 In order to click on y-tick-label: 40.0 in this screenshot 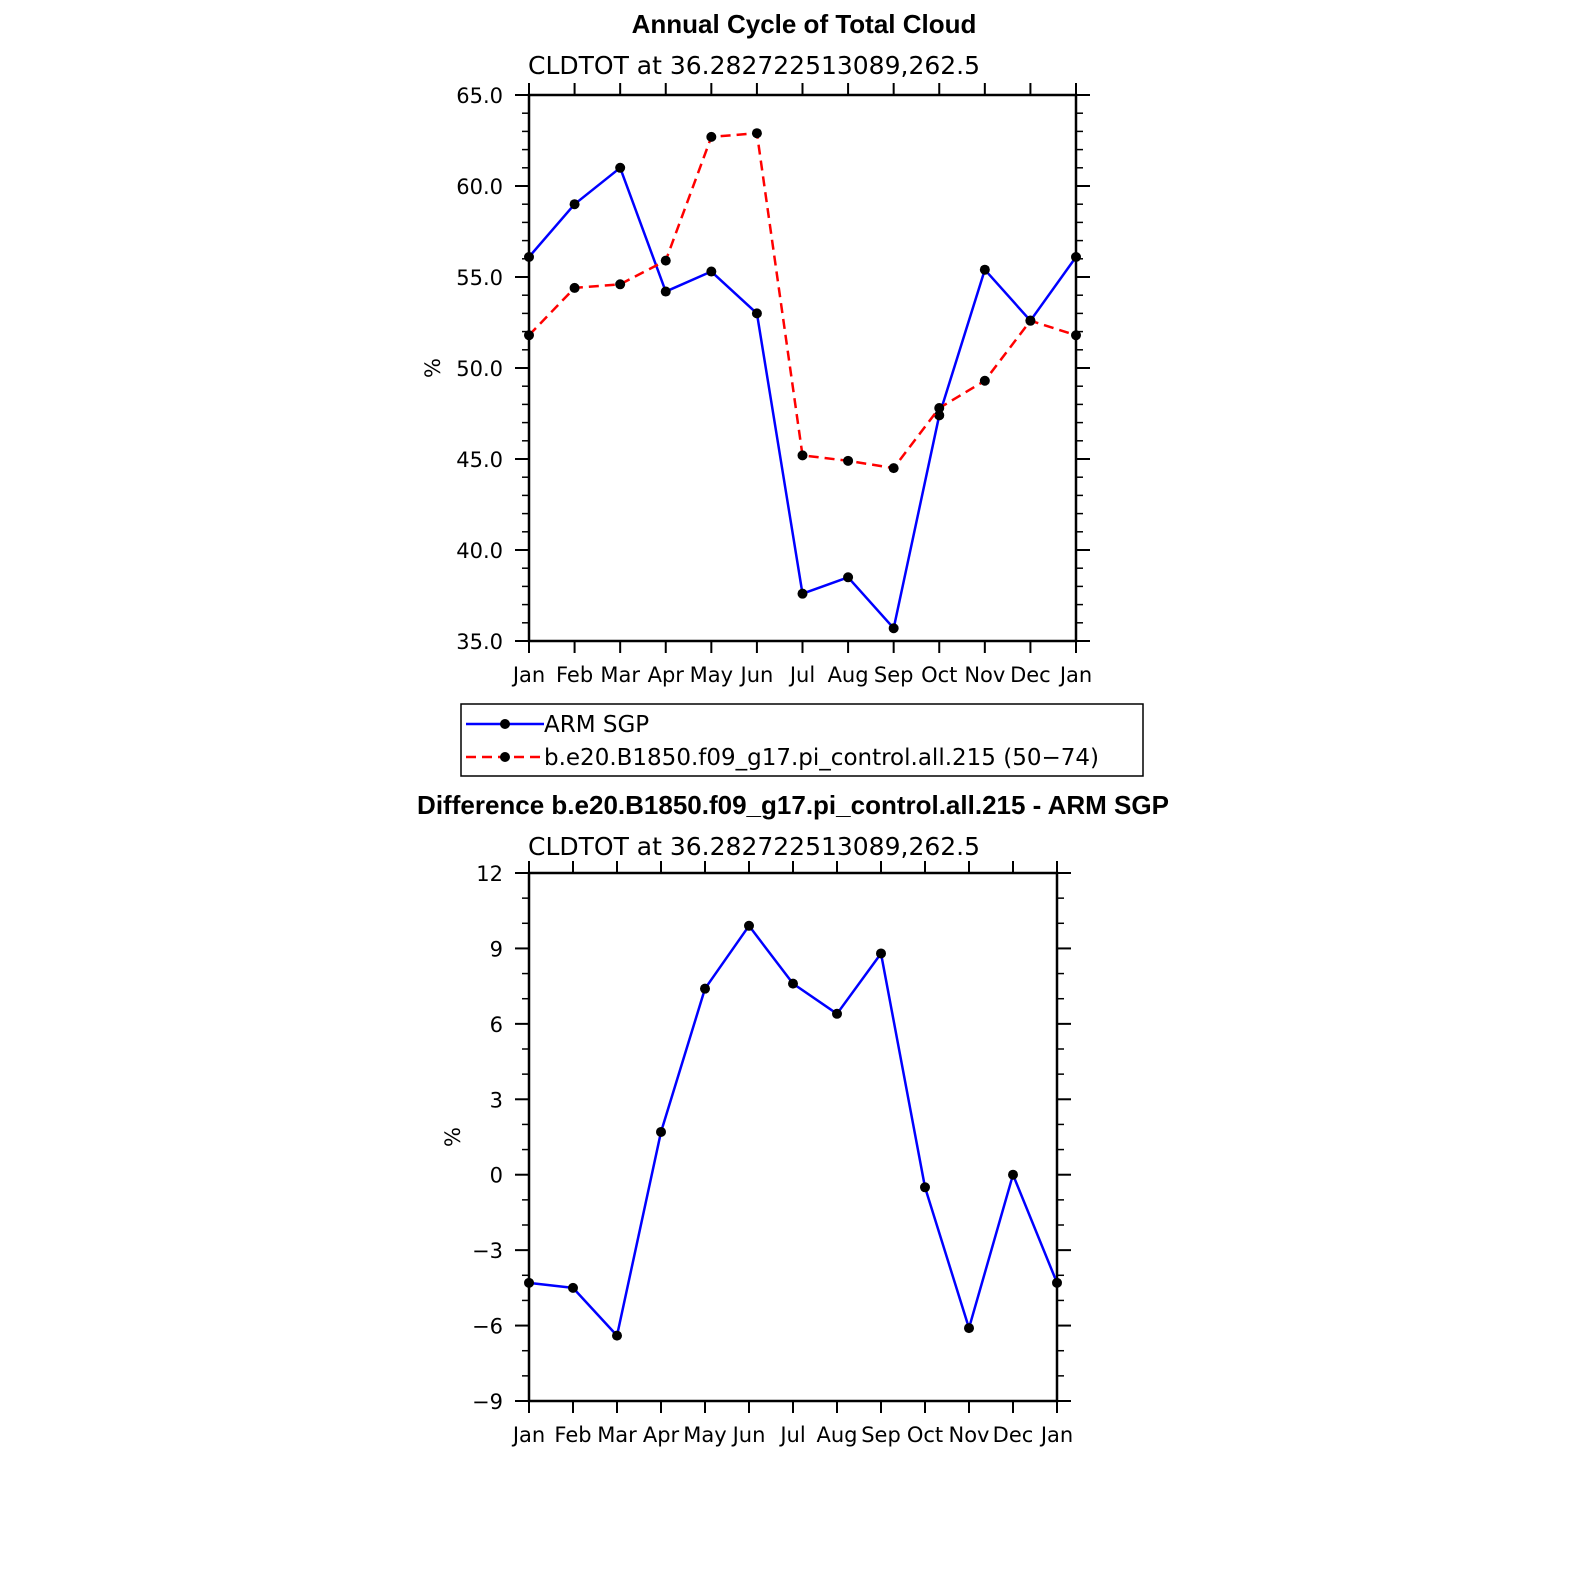, I will do `click(479, 551)`.